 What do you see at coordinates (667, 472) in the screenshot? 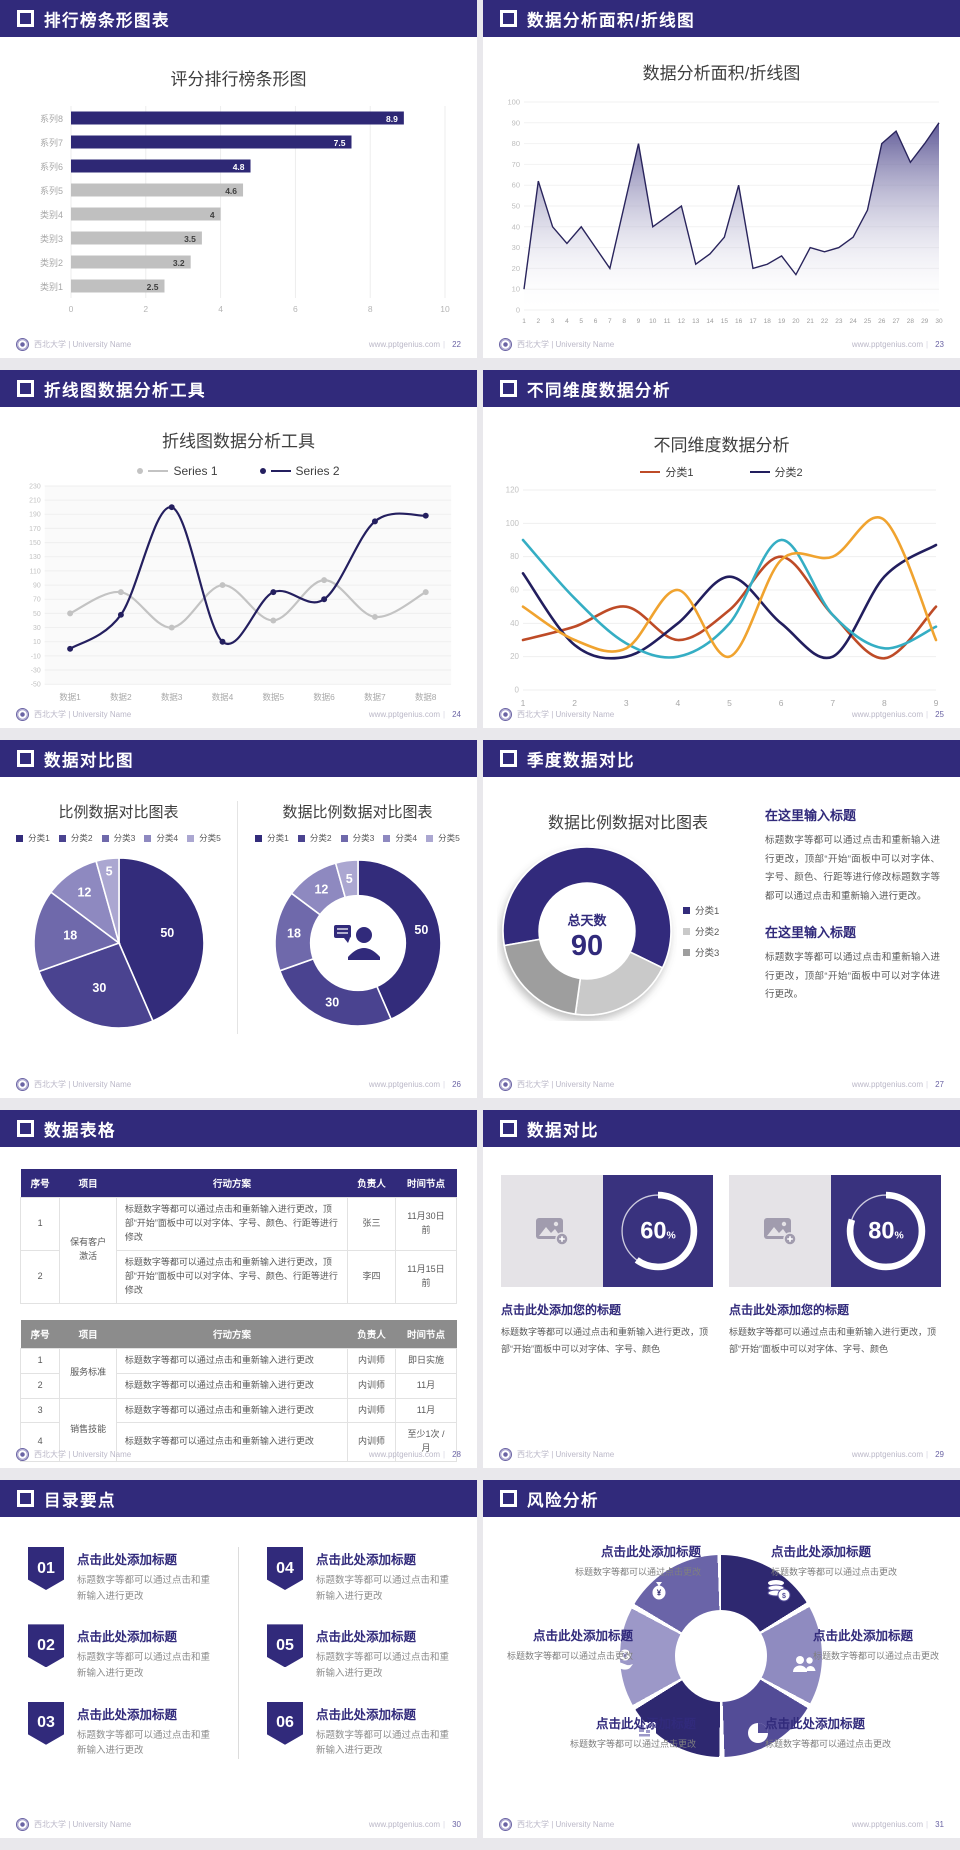
I see `legend-item: 分类1` at bounding box center [667, 472].